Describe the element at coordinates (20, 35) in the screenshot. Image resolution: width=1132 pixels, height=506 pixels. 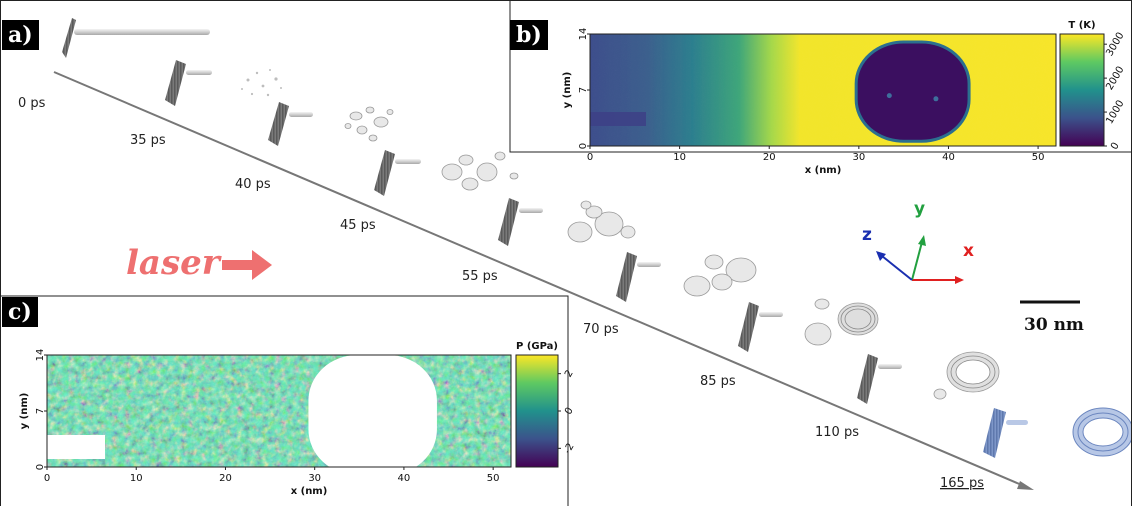
I see `panel-a-label: a)` at that location.